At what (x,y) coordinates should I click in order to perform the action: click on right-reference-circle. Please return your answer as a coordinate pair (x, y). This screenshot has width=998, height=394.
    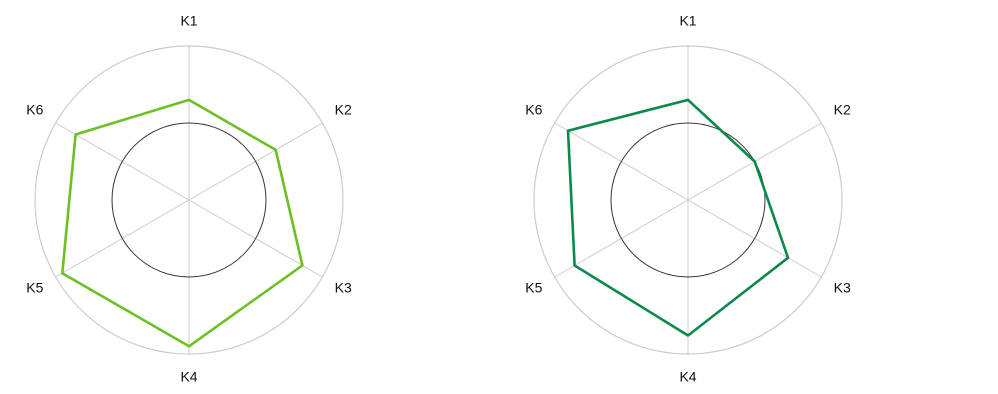
    Looking at the image, I should click on (688, 200).